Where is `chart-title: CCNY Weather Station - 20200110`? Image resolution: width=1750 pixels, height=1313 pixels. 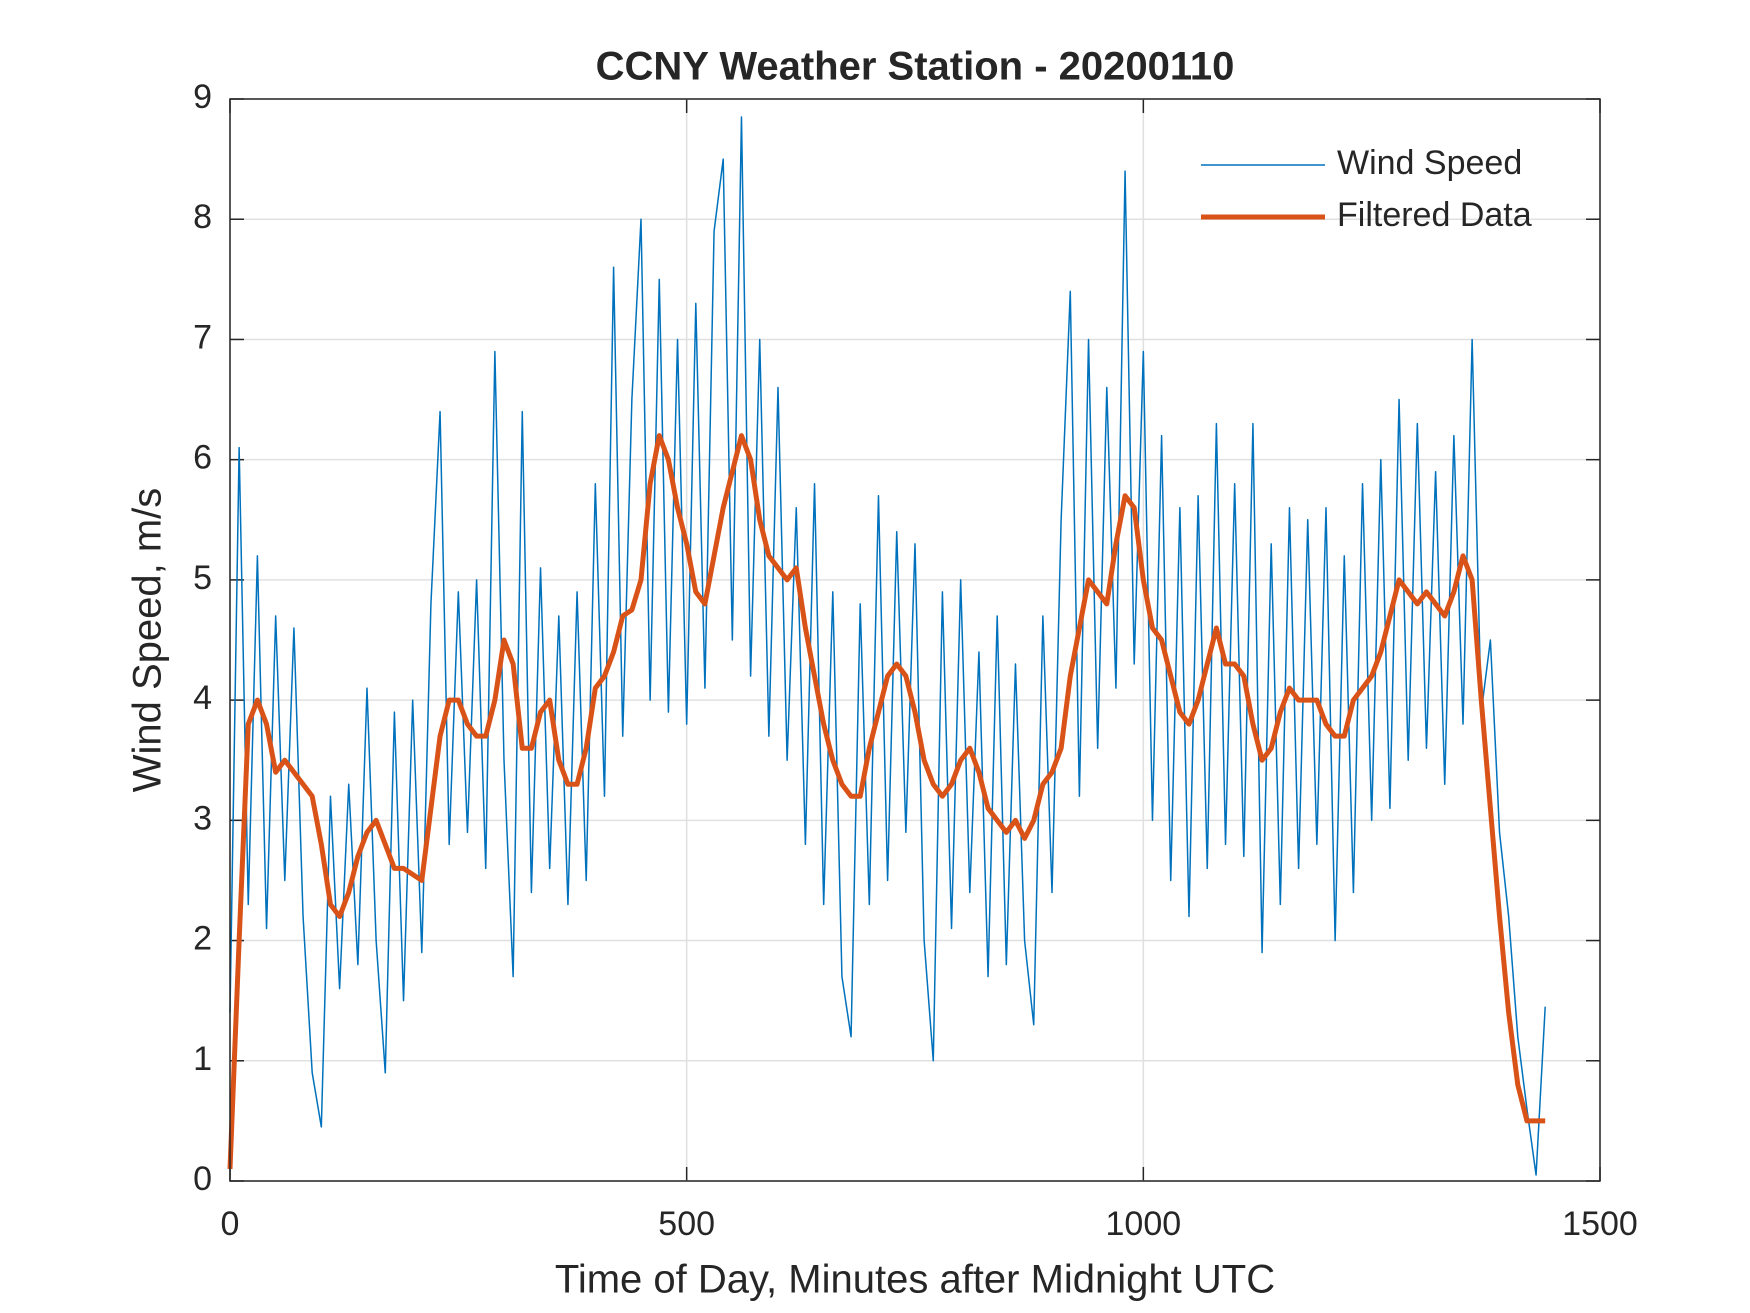 chart-title: CCNY Weather Station - 20200110 is located at coordinates (915, 67).